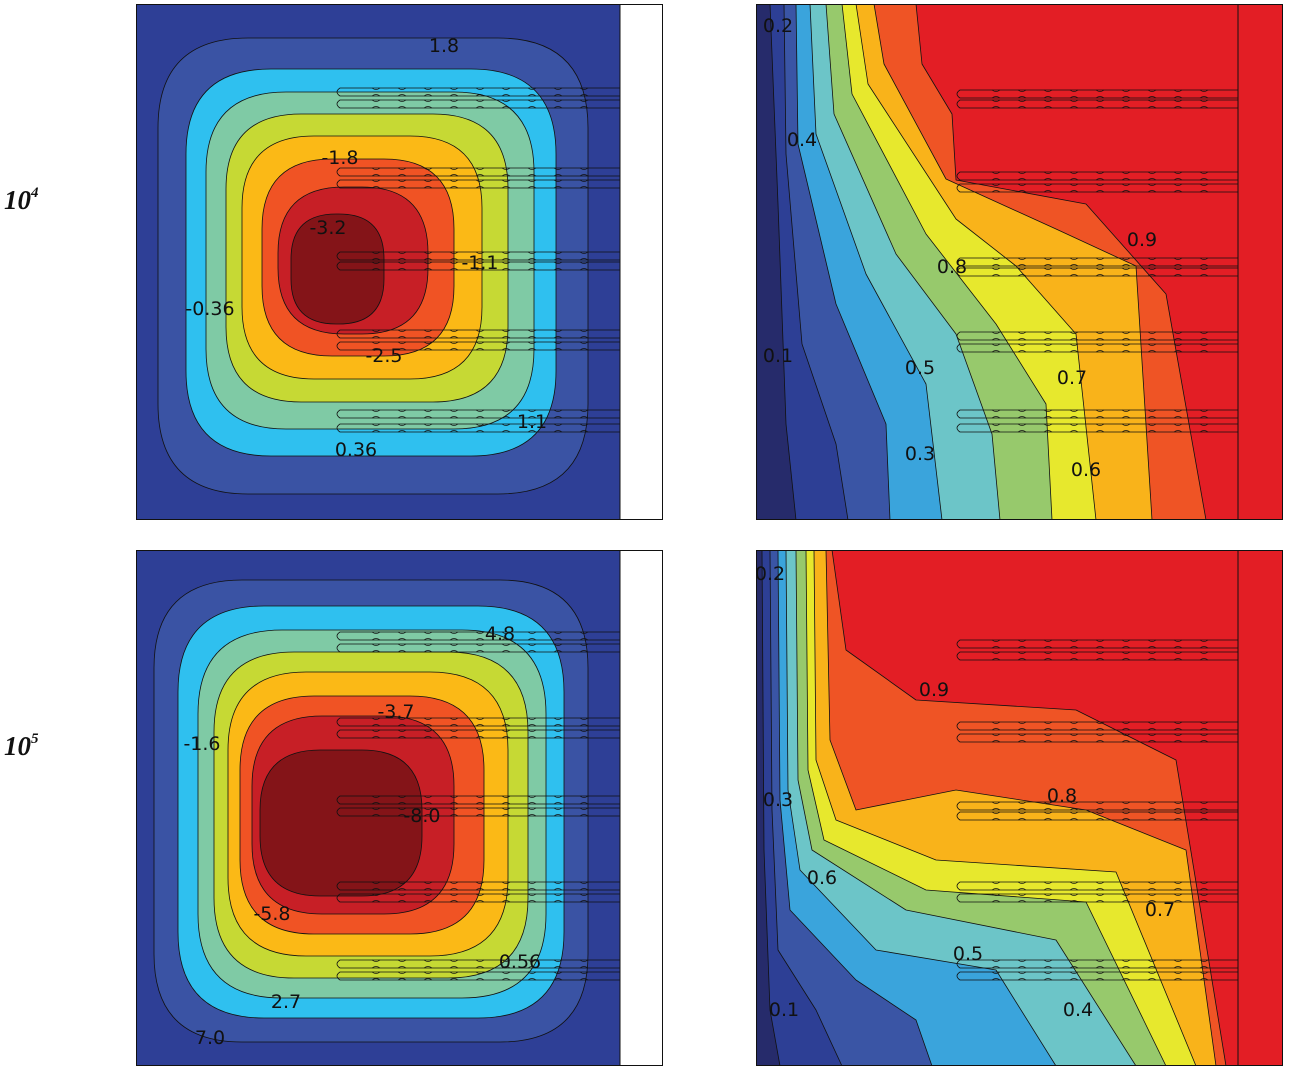  I want to click on contour-label: 2.7, so click(286, 1002).